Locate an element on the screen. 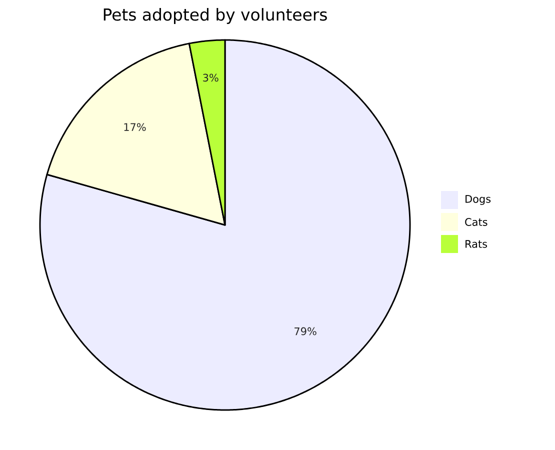 The image size is (555, 450). legend-label: Cats is located at coordinates (476, 222).